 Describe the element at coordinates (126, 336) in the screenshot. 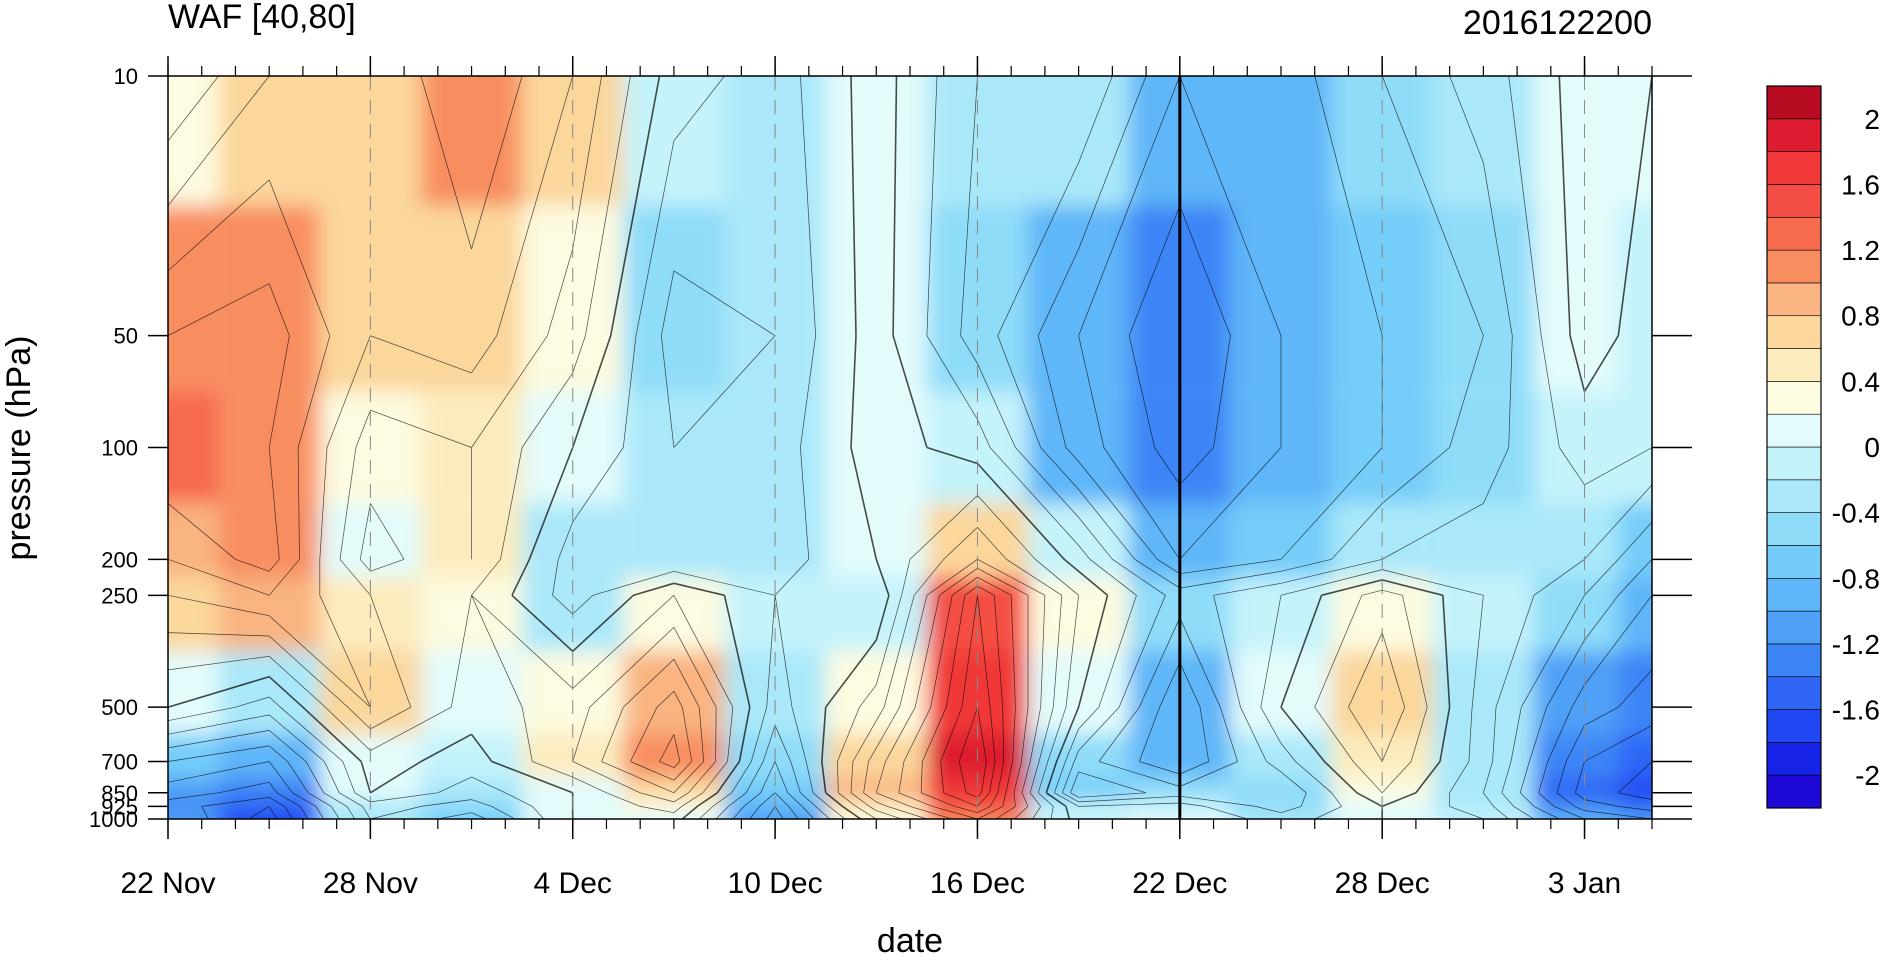

I see `y-tick-label: 50` at that location.